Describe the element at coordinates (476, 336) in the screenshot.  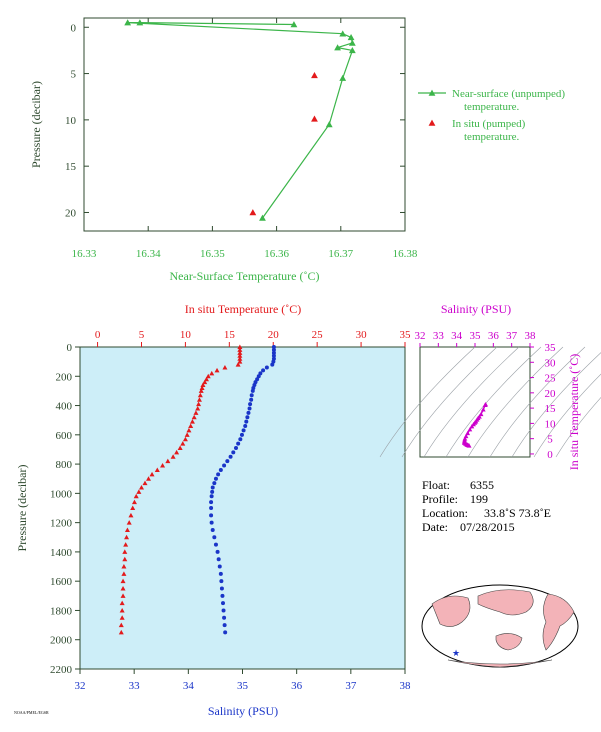
I see `ts-x-tick-label: 35` at that location.